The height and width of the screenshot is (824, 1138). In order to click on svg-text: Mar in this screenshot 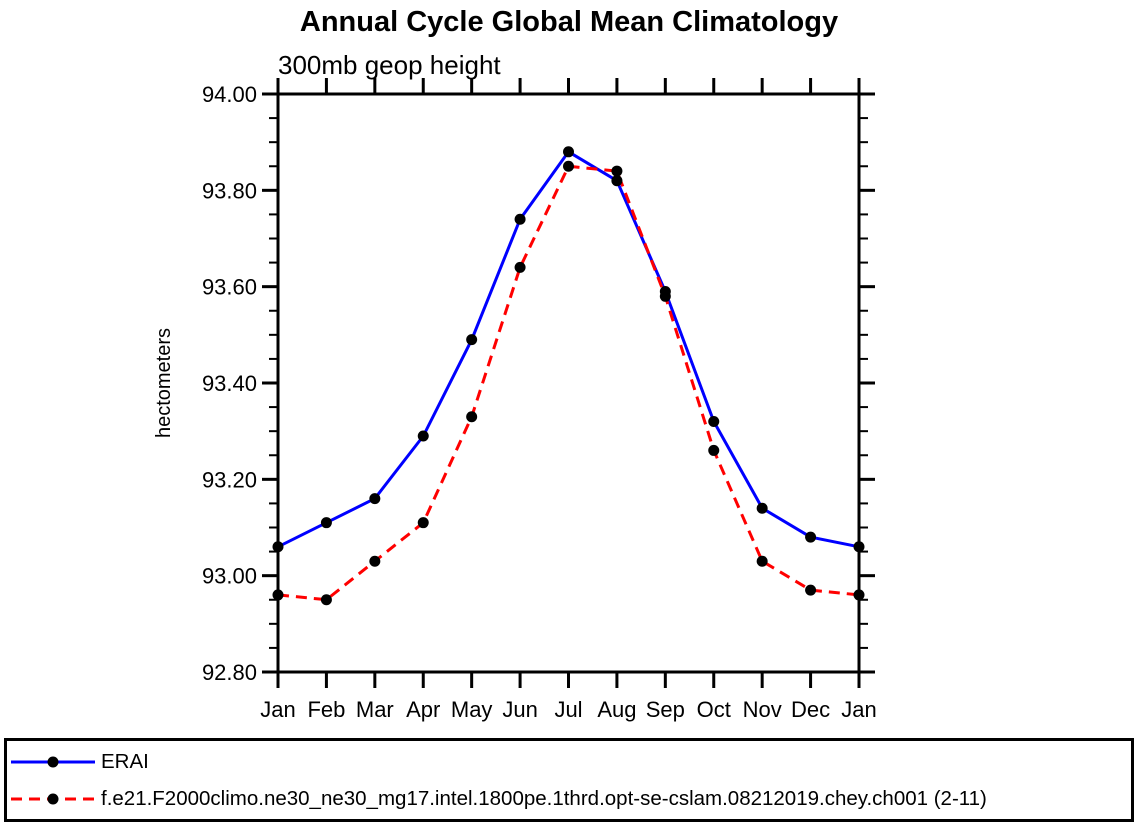, I will do `click(375, 709)`.